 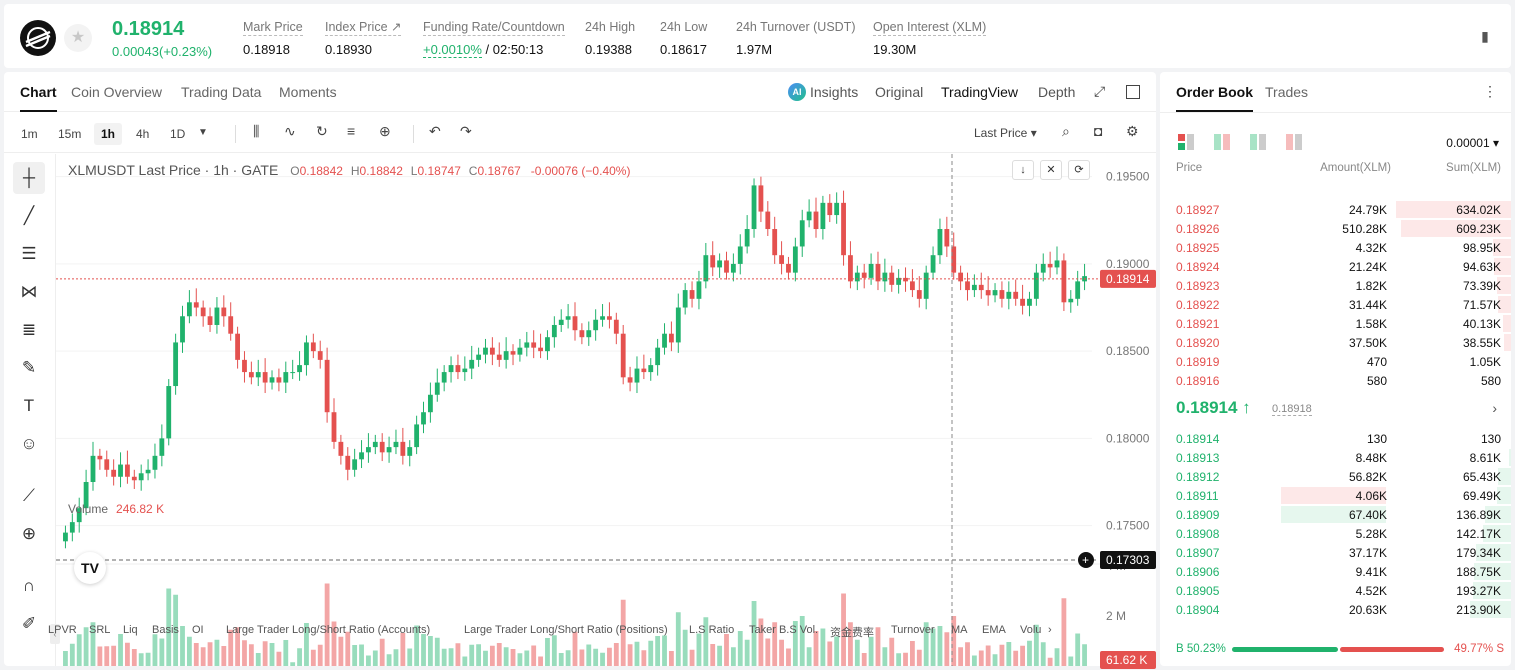 I want to click on tab-coin-overview: Coin Overview, so click(x=117, y=92).